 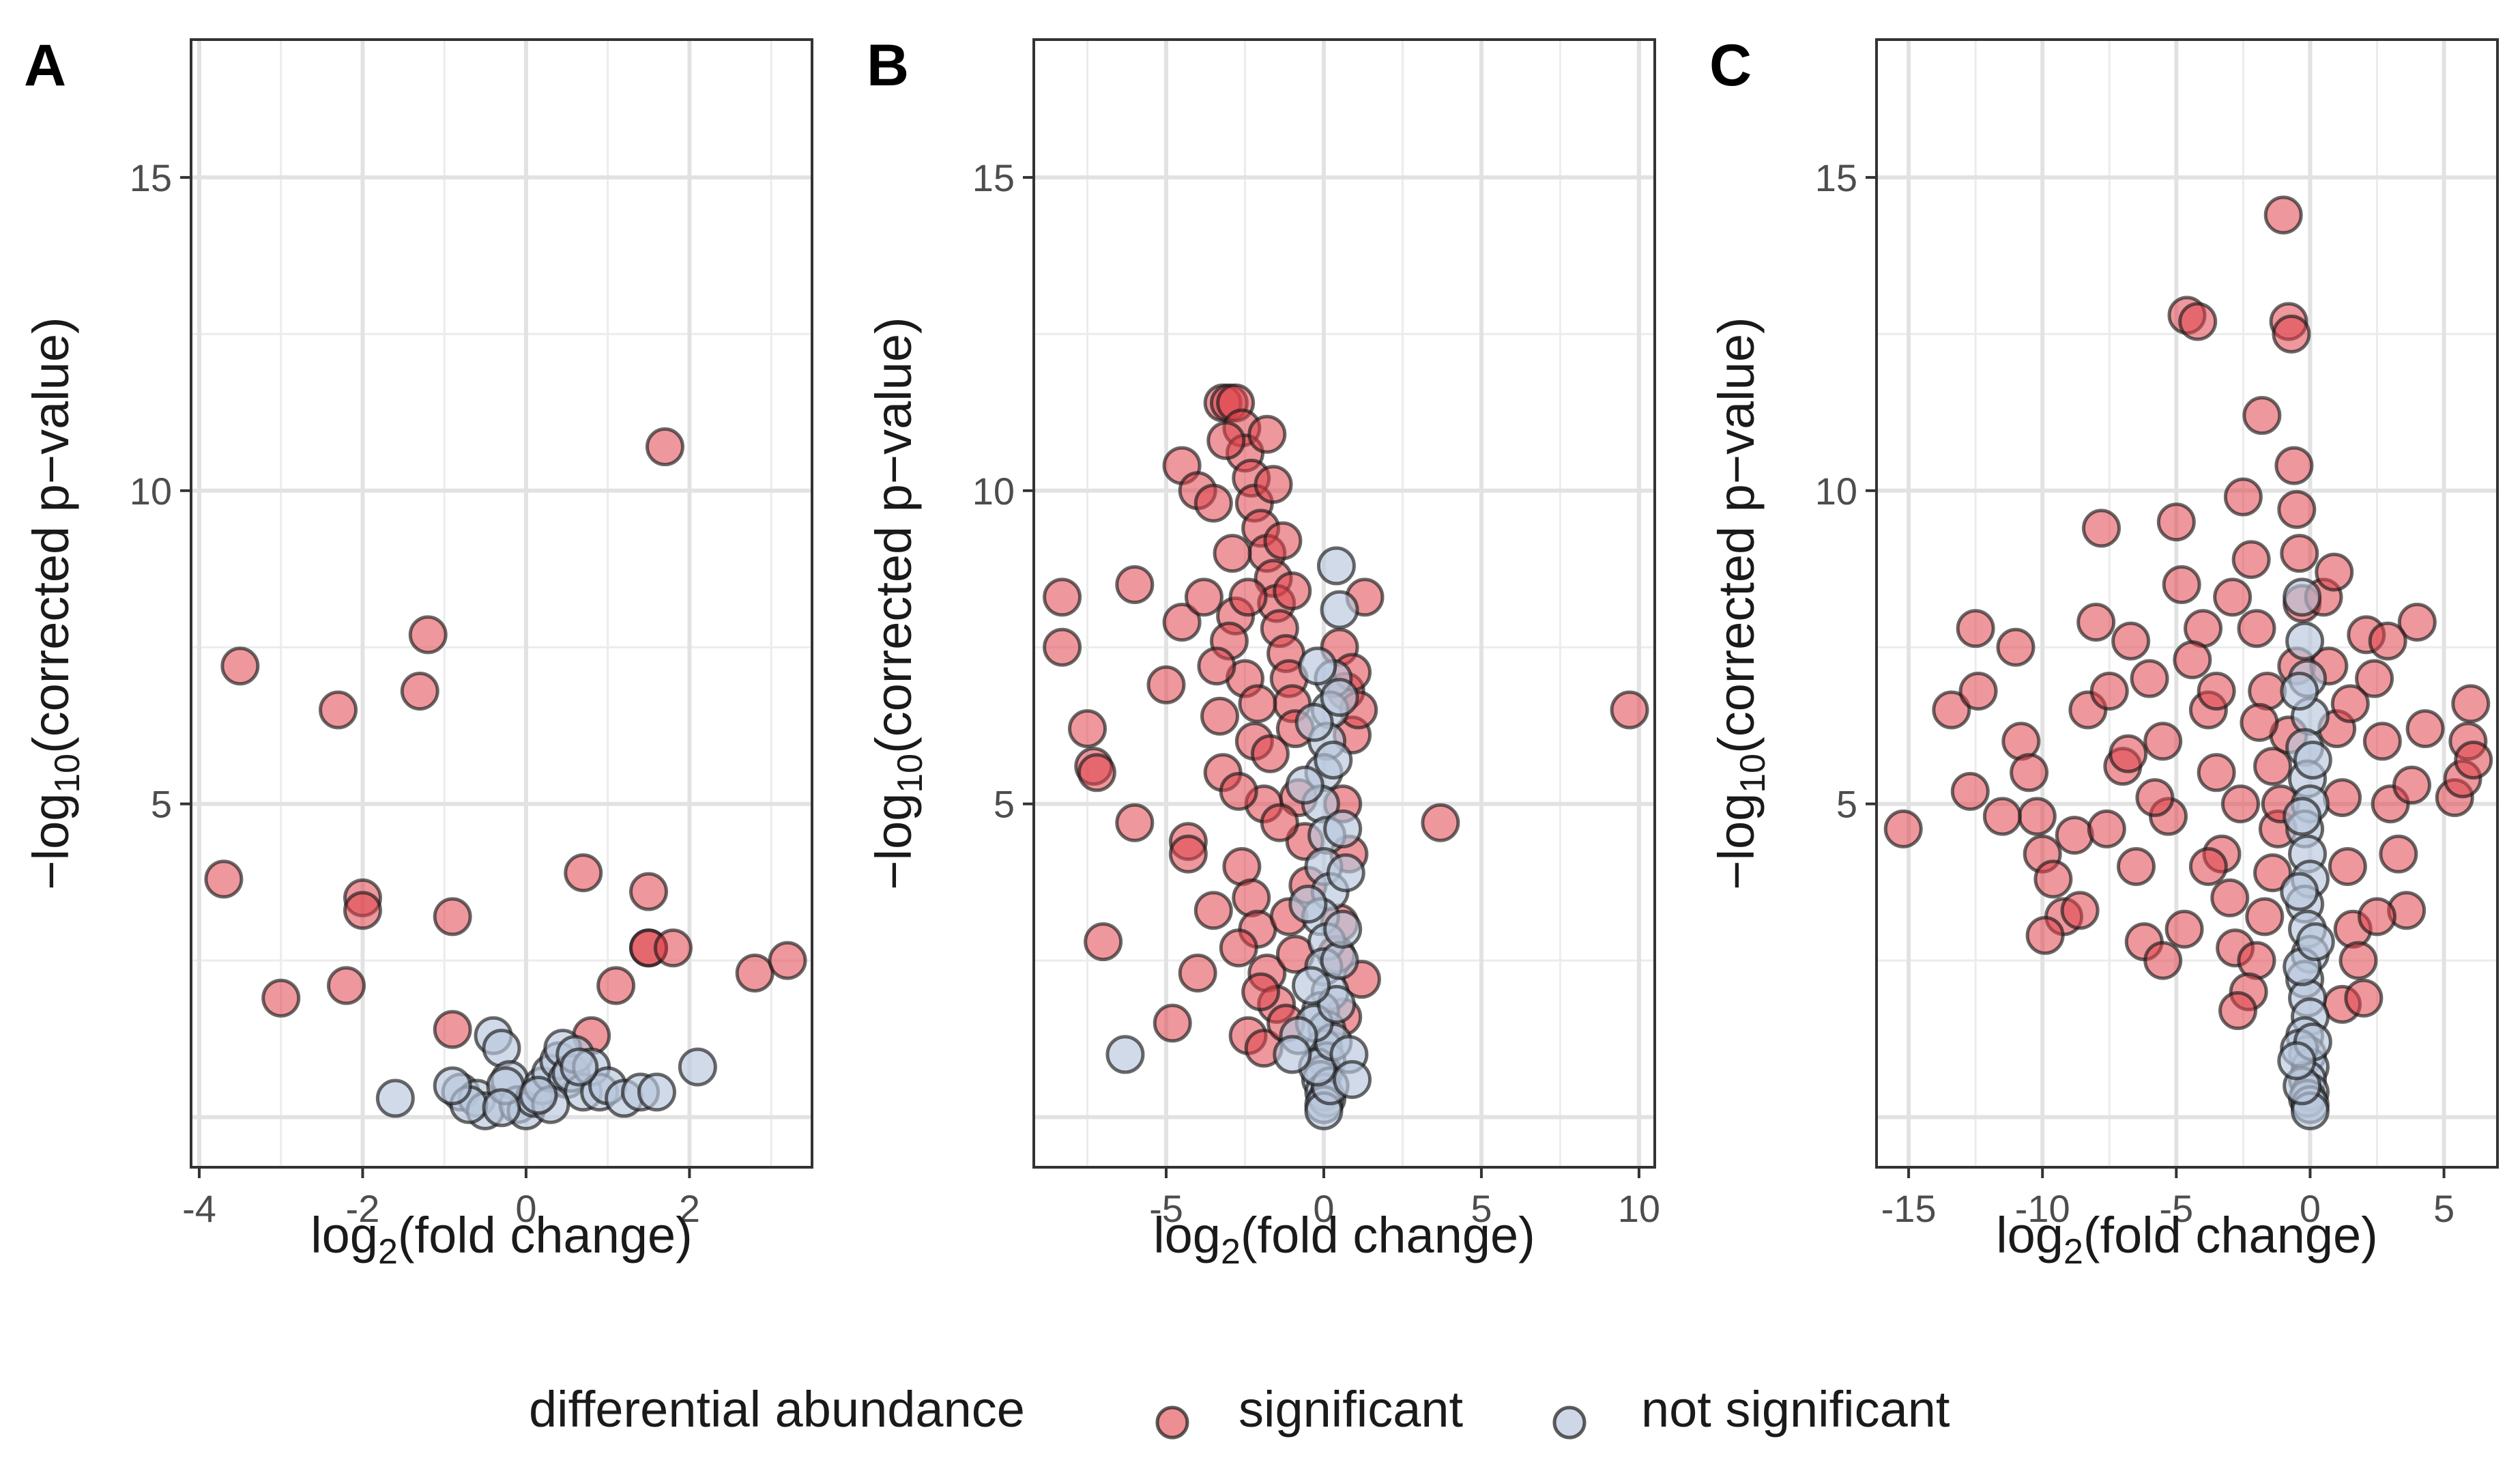 What do you see at coordinates (199, 1208) in the screenshot?
I see `x-tick-label: -4` at bounding box center [199, 1208].